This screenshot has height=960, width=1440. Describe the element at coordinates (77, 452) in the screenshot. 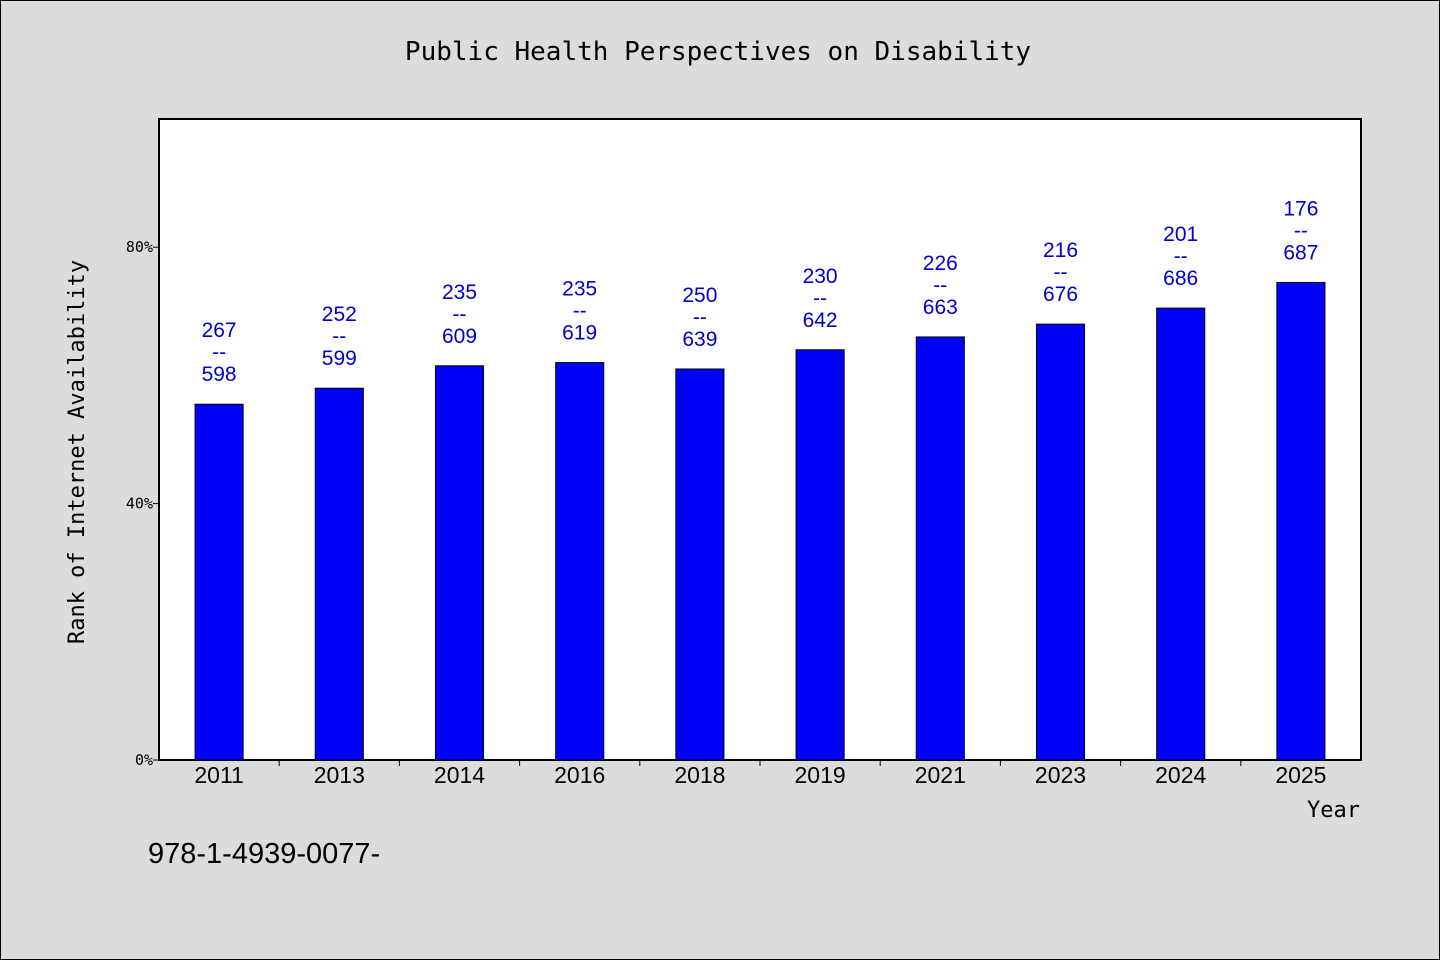

I see `y-axis-label: Rank of Internet Availability` at that location.